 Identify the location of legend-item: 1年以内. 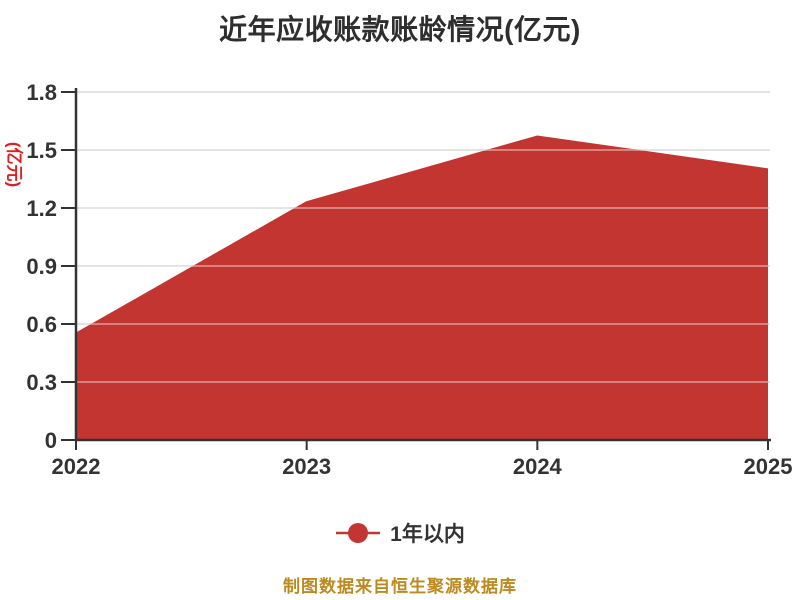
(400, 533).